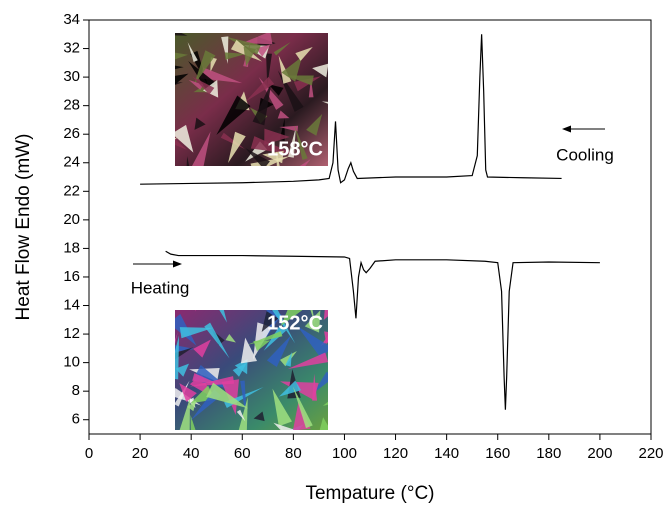  Describe the element at coordinates (71, 362) in the screenshot. I see `y-tick-label: 10` at that location.